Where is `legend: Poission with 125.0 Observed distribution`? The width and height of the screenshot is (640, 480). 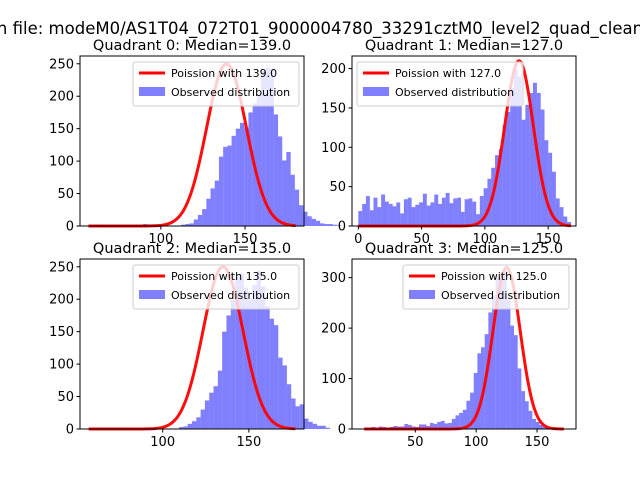 legend: Poission with 125.0 Observed distribution is located at coordinates (486, 287).